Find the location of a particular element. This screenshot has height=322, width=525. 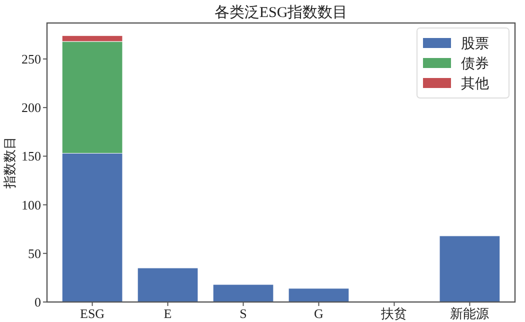

x-tick-label: E is located at coordinates (168, 313).